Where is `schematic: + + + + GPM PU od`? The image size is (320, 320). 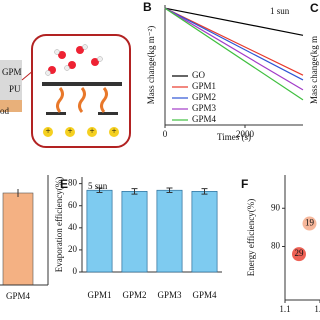 schematic: + + + + GPM PU od is located at coordinates (65, 91).